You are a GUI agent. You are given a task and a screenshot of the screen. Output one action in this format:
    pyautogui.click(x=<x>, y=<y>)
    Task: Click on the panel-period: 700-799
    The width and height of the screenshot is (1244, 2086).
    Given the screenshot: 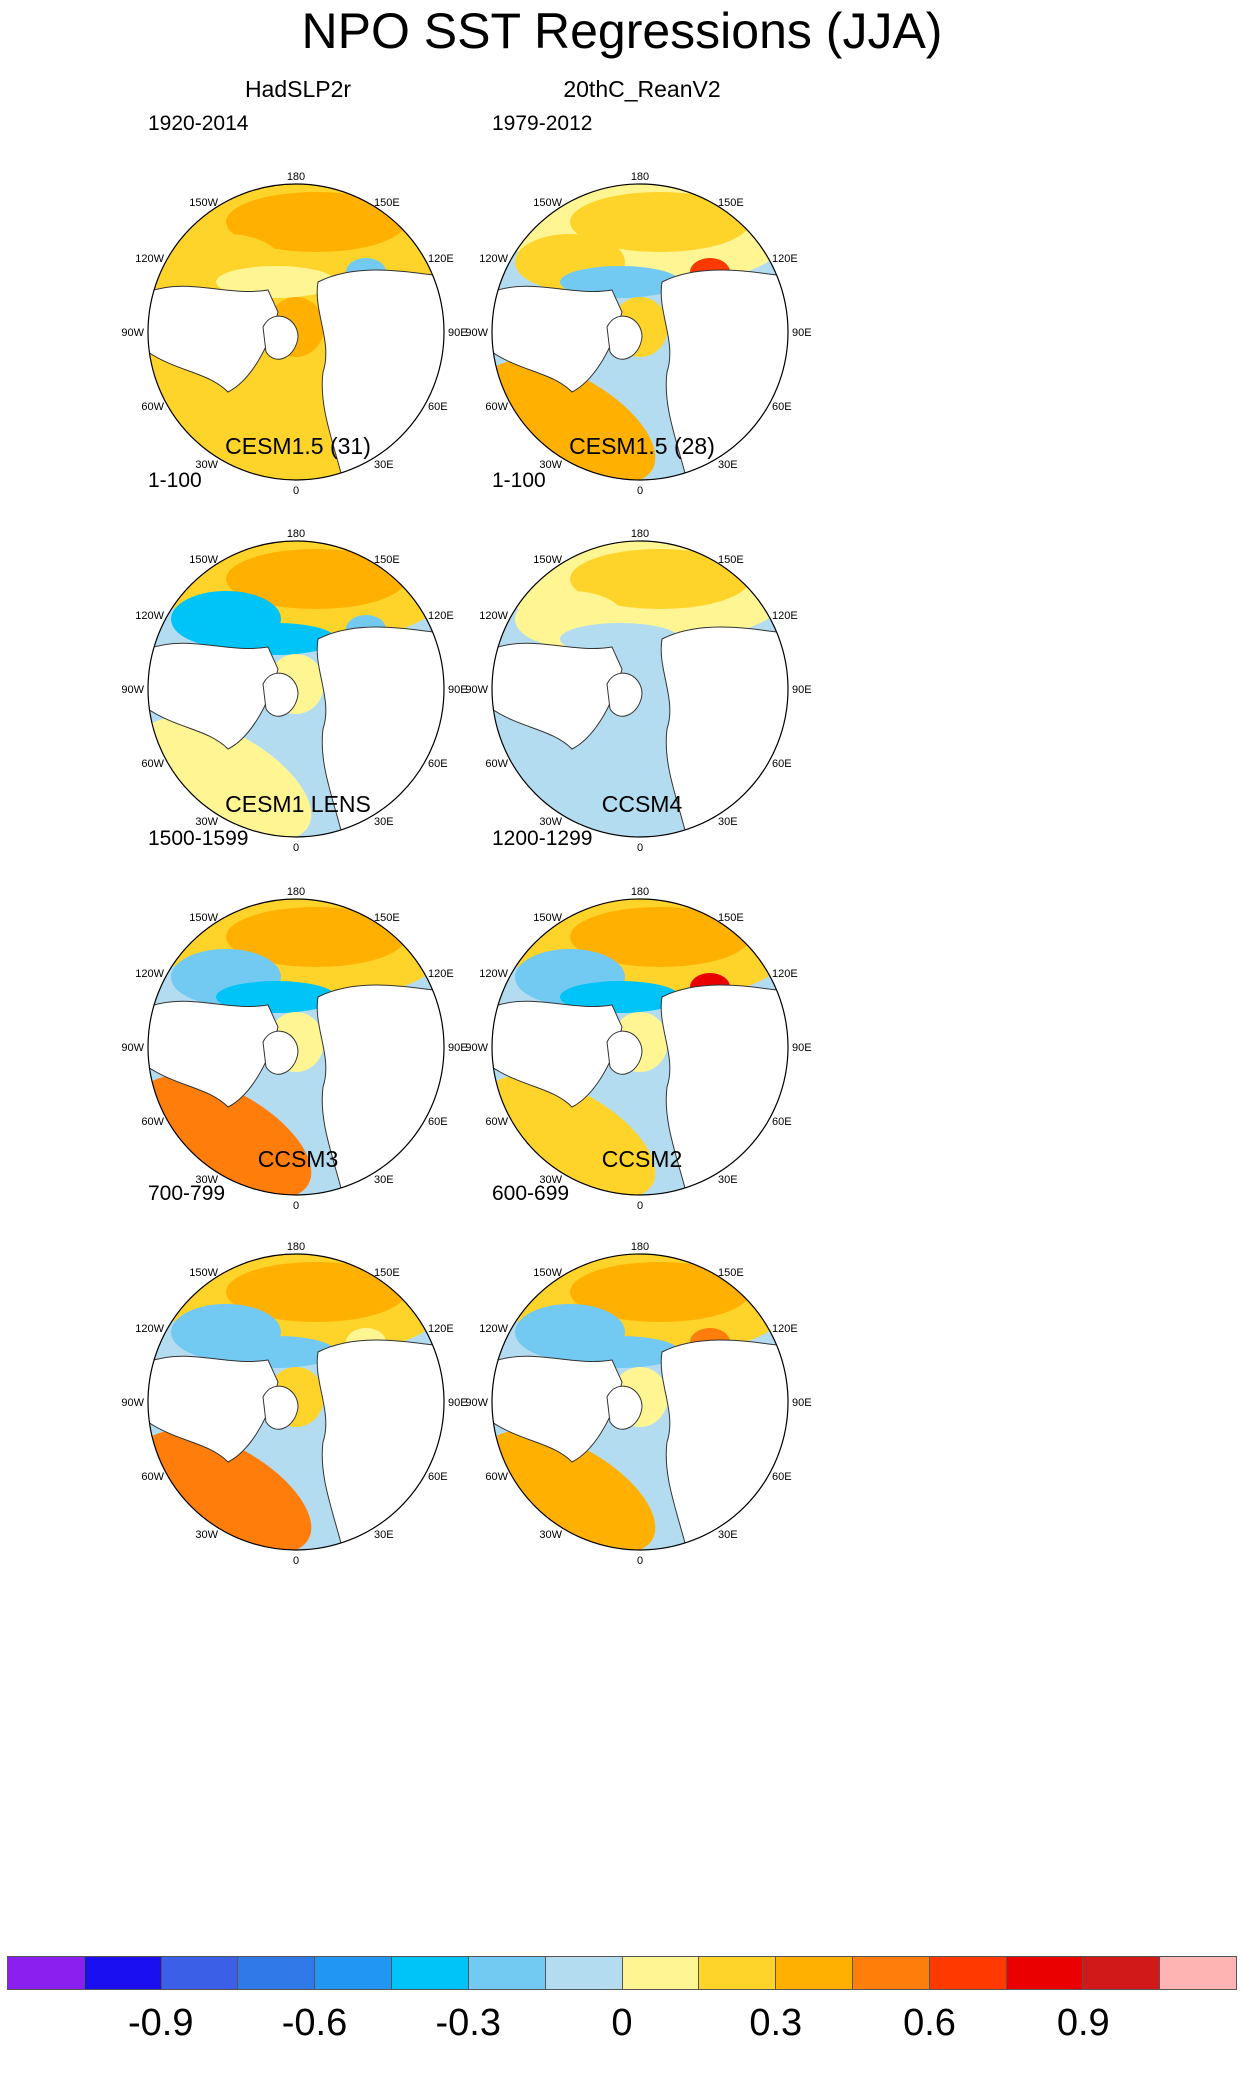 What is the action you would take?
    pyautogui.click(x=187, y=1193)
    